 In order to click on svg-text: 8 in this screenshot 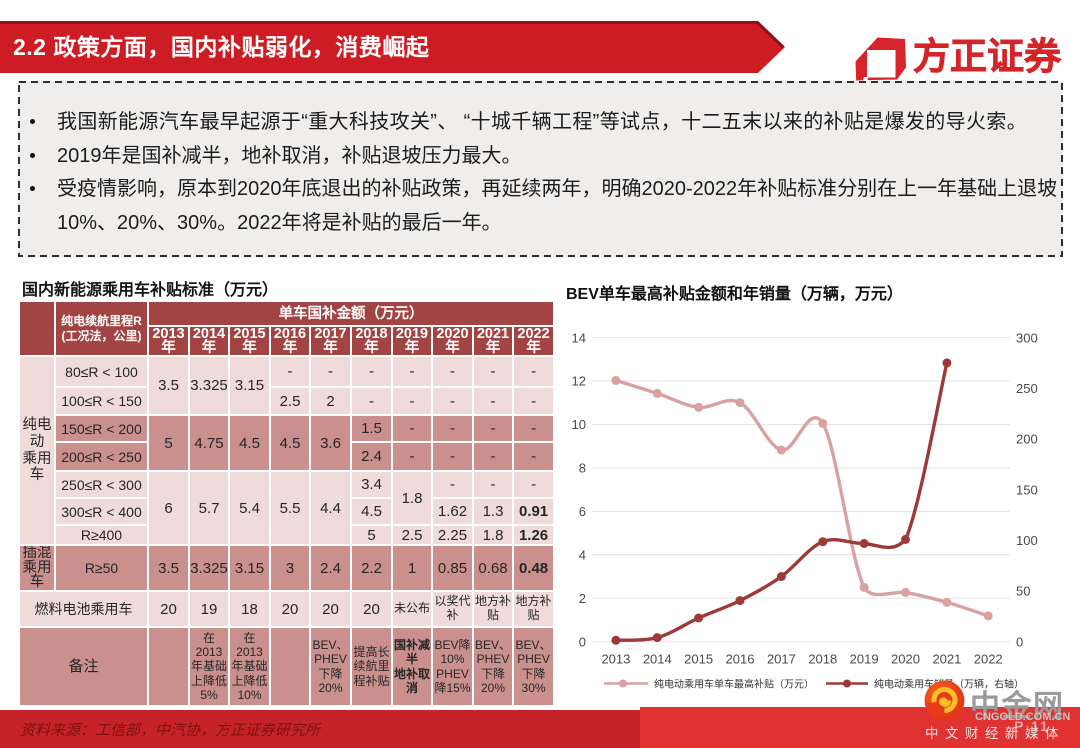, I will do `click(582, 468)`.